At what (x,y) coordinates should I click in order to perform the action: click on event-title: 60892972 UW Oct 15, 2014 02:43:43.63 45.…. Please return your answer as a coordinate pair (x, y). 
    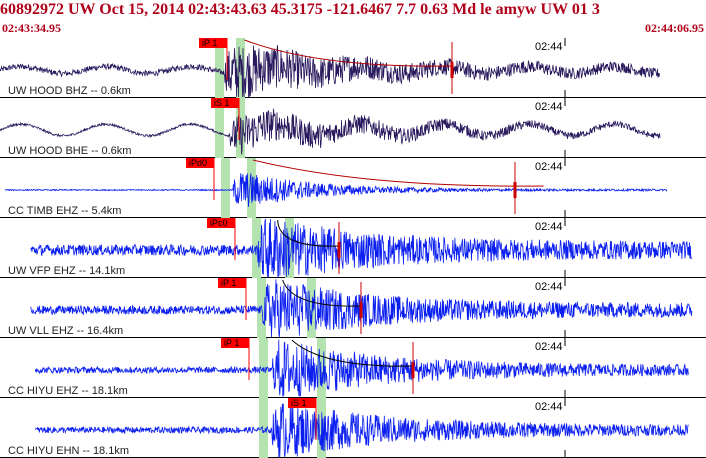
    Looking at the image, I should click on (300, 9).